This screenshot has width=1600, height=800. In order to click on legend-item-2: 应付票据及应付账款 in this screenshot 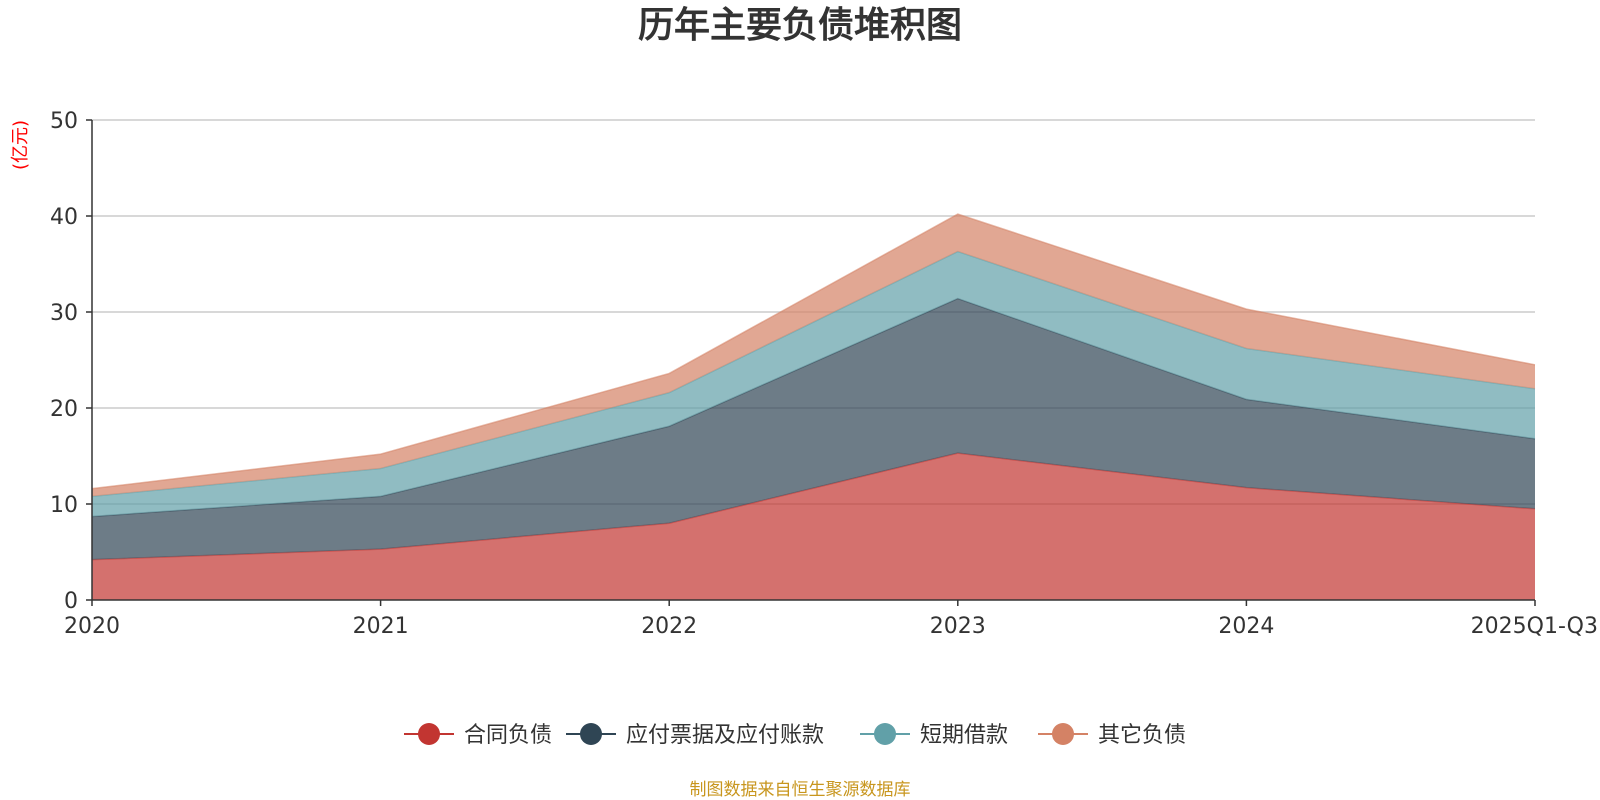, I will do `click(695, 735)`.